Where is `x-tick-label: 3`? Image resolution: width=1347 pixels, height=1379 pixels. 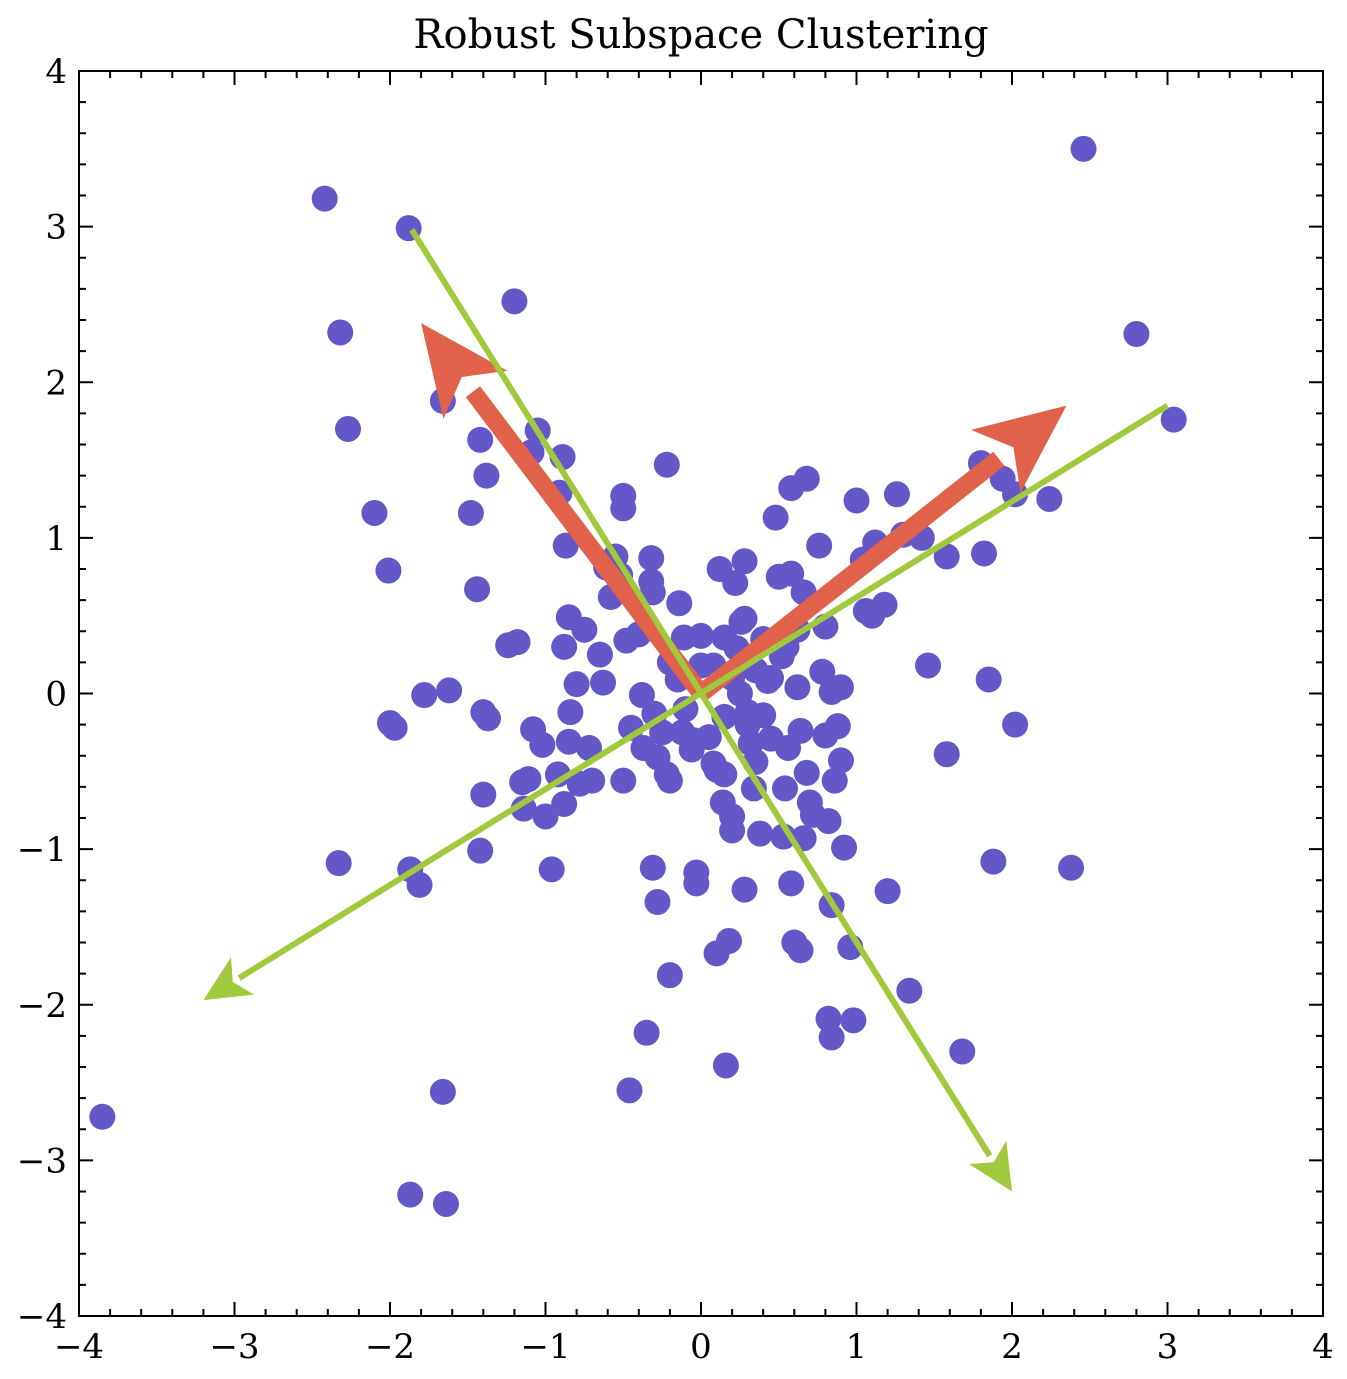 x-tick-label: 3 is located at coordinates (1168, 1347).